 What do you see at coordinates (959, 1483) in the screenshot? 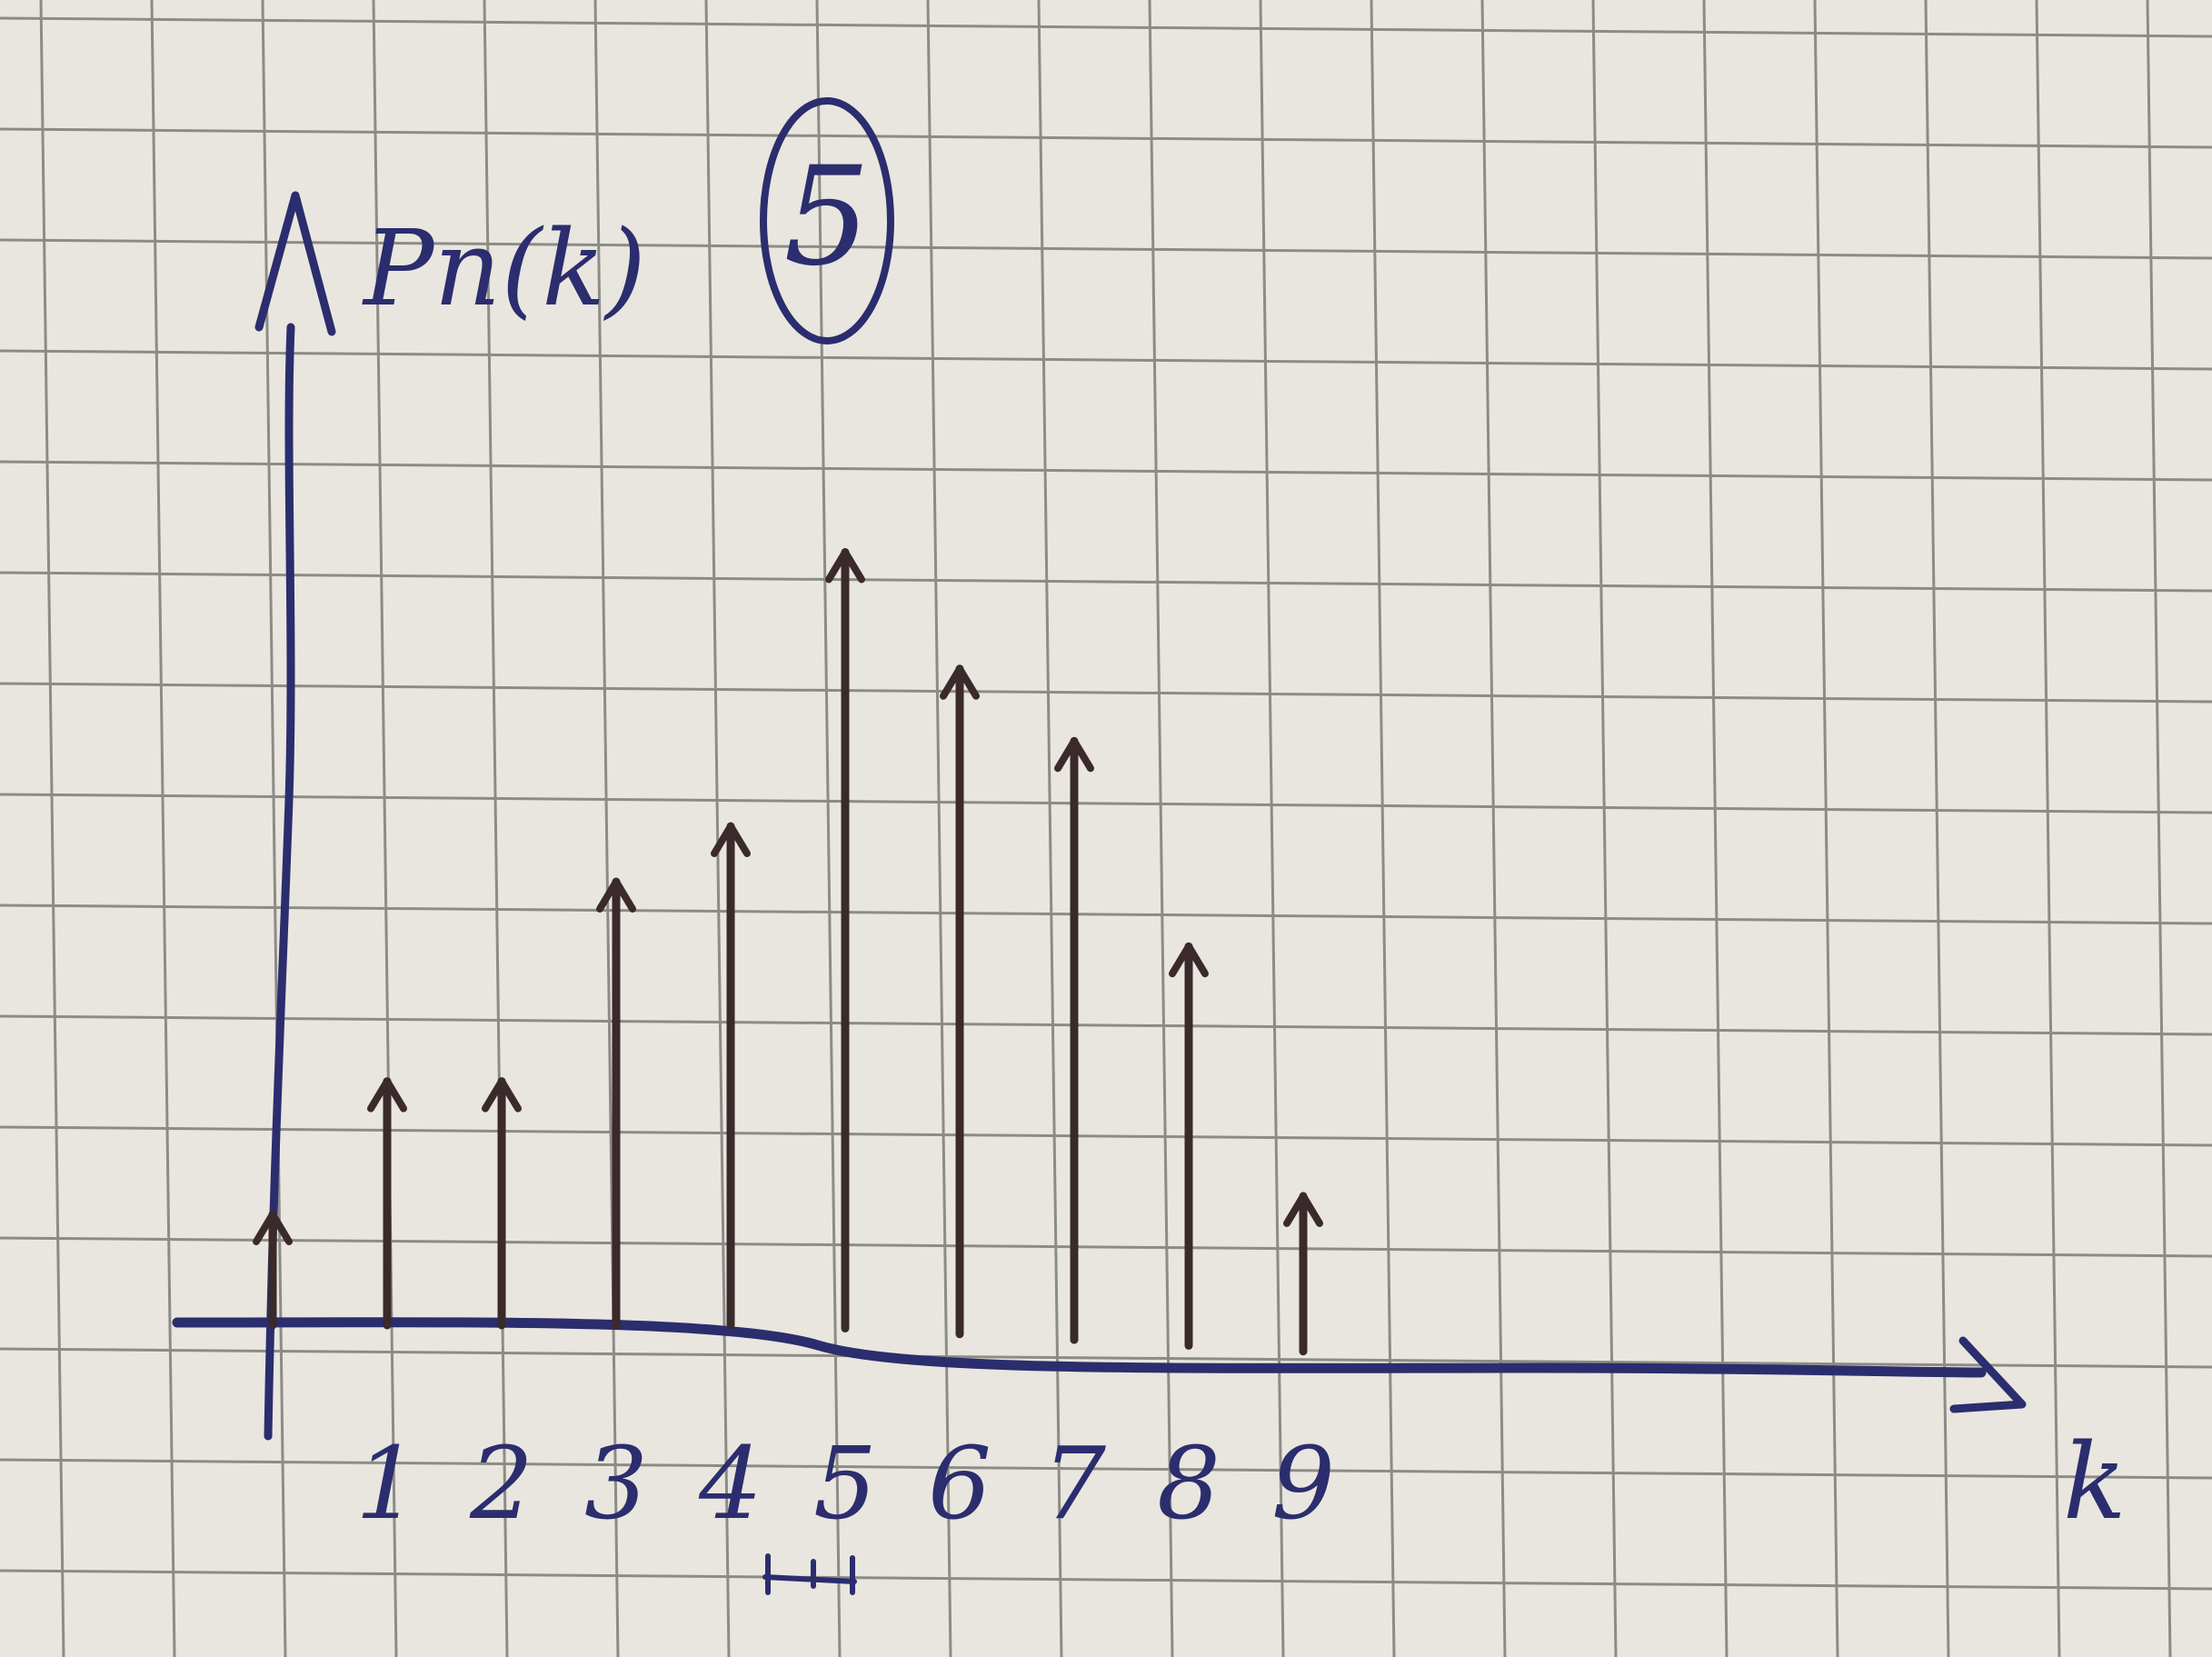
I see `x-tick-label-6: 6` at bounding box center [959, 1483].